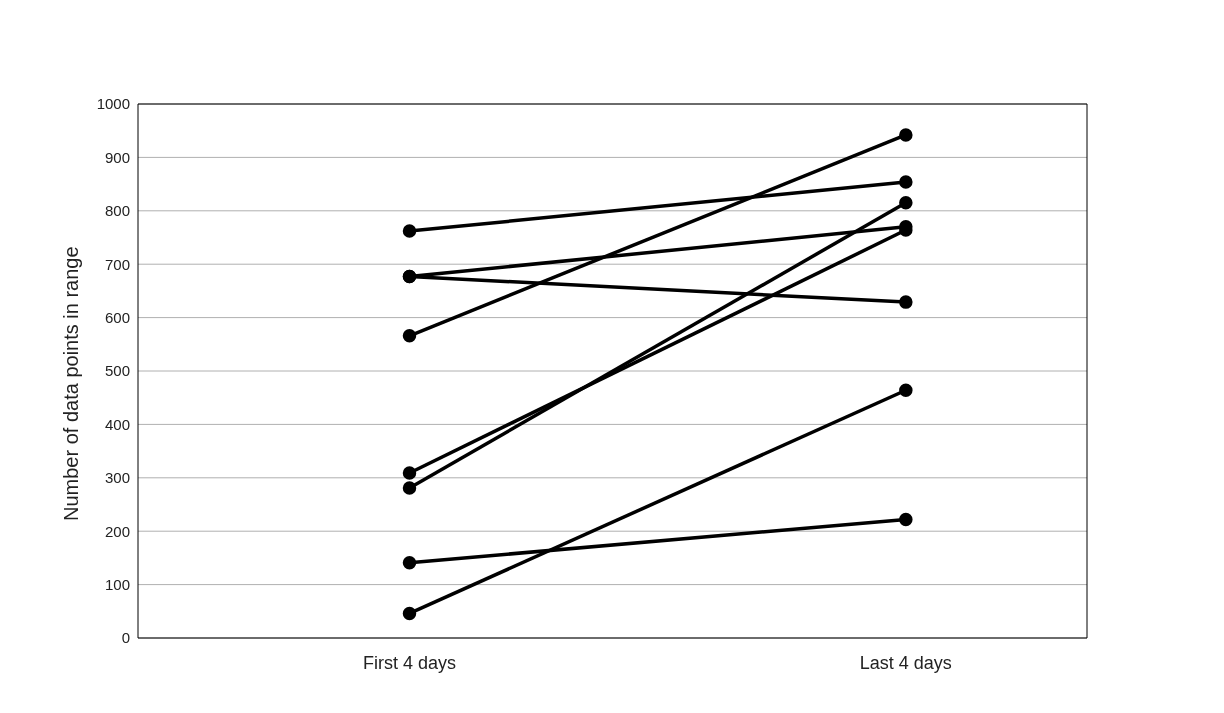 This screenshot has height=713, width=1224. What do you see at coordinates (125, 638) in the screenshot?
I see `y-tick-label: 0` at bounding box center [125, 638].